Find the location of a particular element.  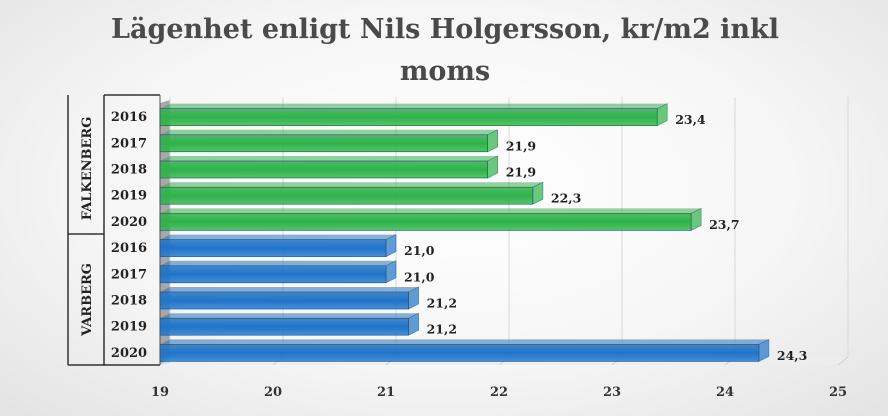

data-label: 22,3 is located at coordinates (566, 198).